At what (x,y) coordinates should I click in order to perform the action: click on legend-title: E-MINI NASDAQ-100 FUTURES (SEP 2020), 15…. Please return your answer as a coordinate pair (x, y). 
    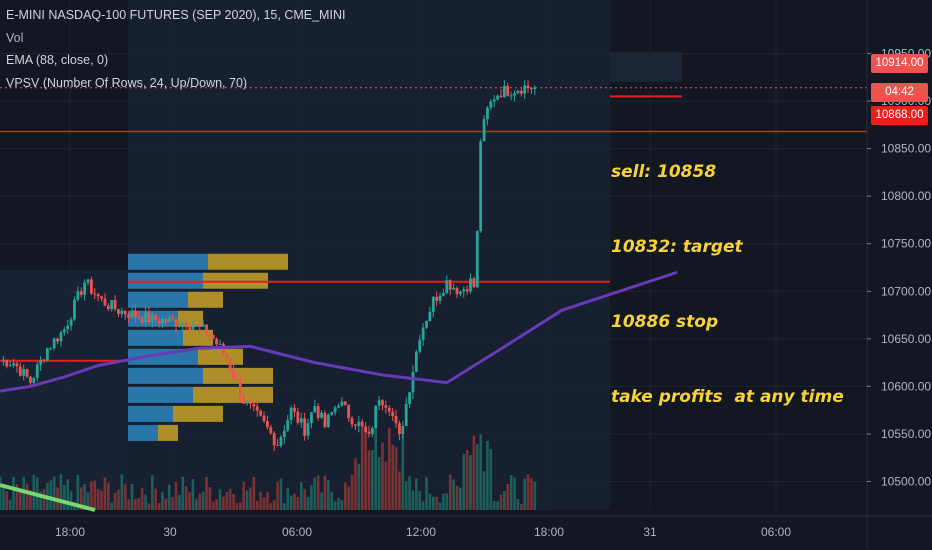
    Looking at the image, I should click on (176, 15).